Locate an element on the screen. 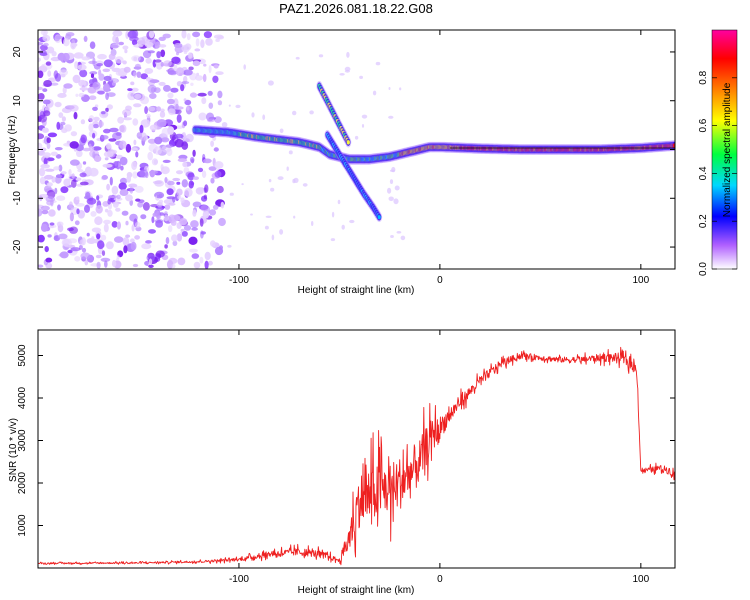  colorbar-frame is located at coordinates (724, 149).